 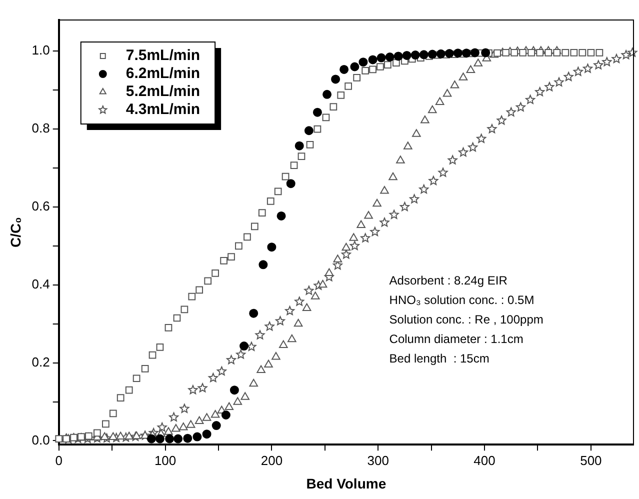 What do you see at coordinates (439, 358) in the screenshot?
I see `annotation: Bed length : 15cm` at bounding box center [439, 358].